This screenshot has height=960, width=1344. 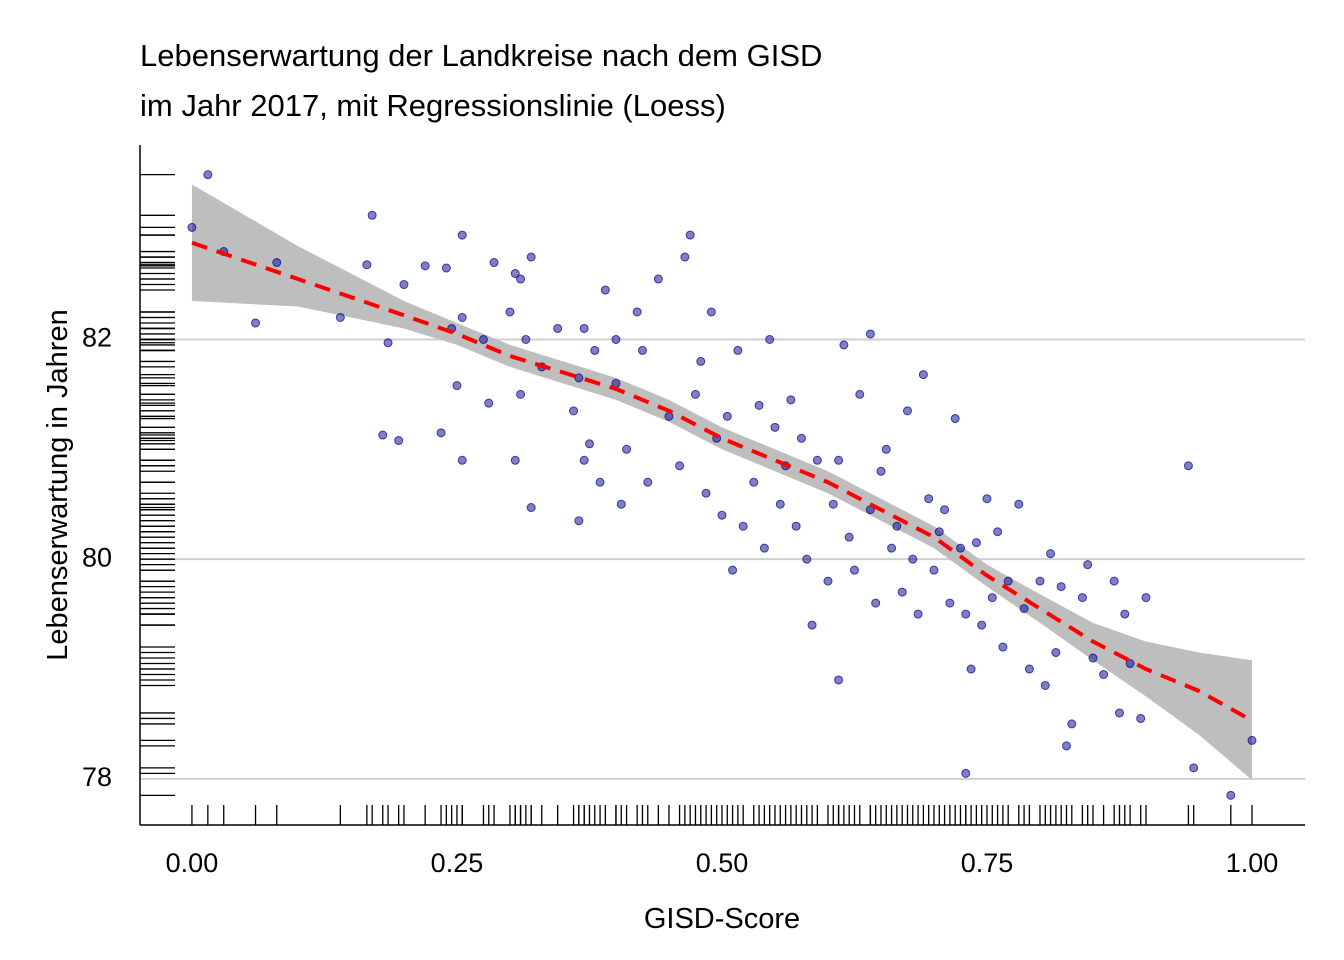 I want to click on y-tick-label: 78, so click(x=97, y=777).